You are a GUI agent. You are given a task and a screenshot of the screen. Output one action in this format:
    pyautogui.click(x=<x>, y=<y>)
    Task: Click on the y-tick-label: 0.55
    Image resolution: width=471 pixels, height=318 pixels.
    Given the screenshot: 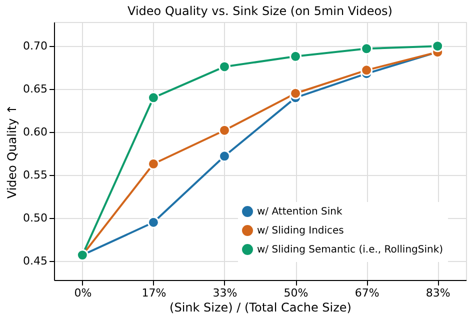 What is the action you would take?
    pyautogui.click(x=35, y=175)
    